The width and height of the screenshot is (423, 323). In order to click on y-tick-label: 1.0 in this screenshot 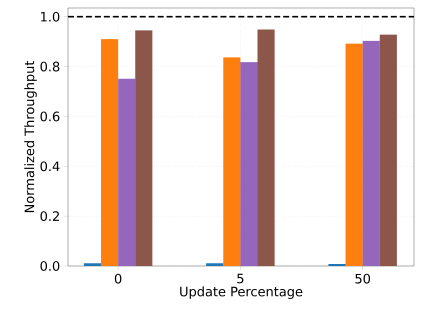, I will do `click(50, 17)`.